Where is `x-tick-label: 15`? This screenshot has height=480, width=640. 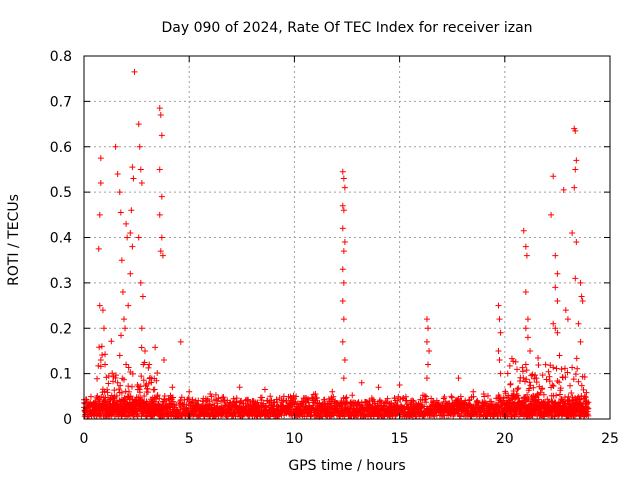 x-tick-label: 15 is located at coordinates (400, 439).